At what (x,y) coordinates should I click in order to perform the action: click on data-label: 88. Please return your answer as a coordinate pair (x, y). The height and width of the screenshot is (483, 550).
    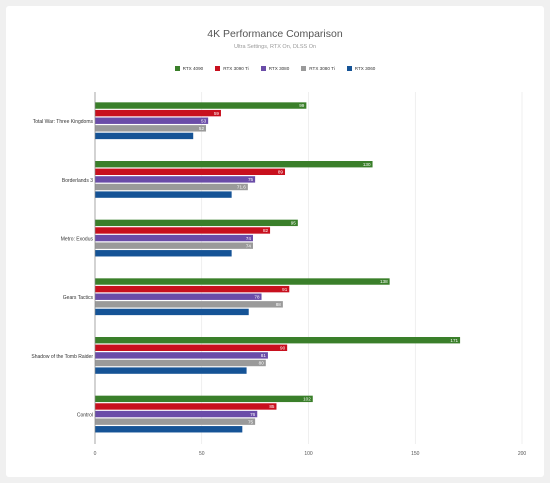
    Looking at the image, I should click on (279, 304).